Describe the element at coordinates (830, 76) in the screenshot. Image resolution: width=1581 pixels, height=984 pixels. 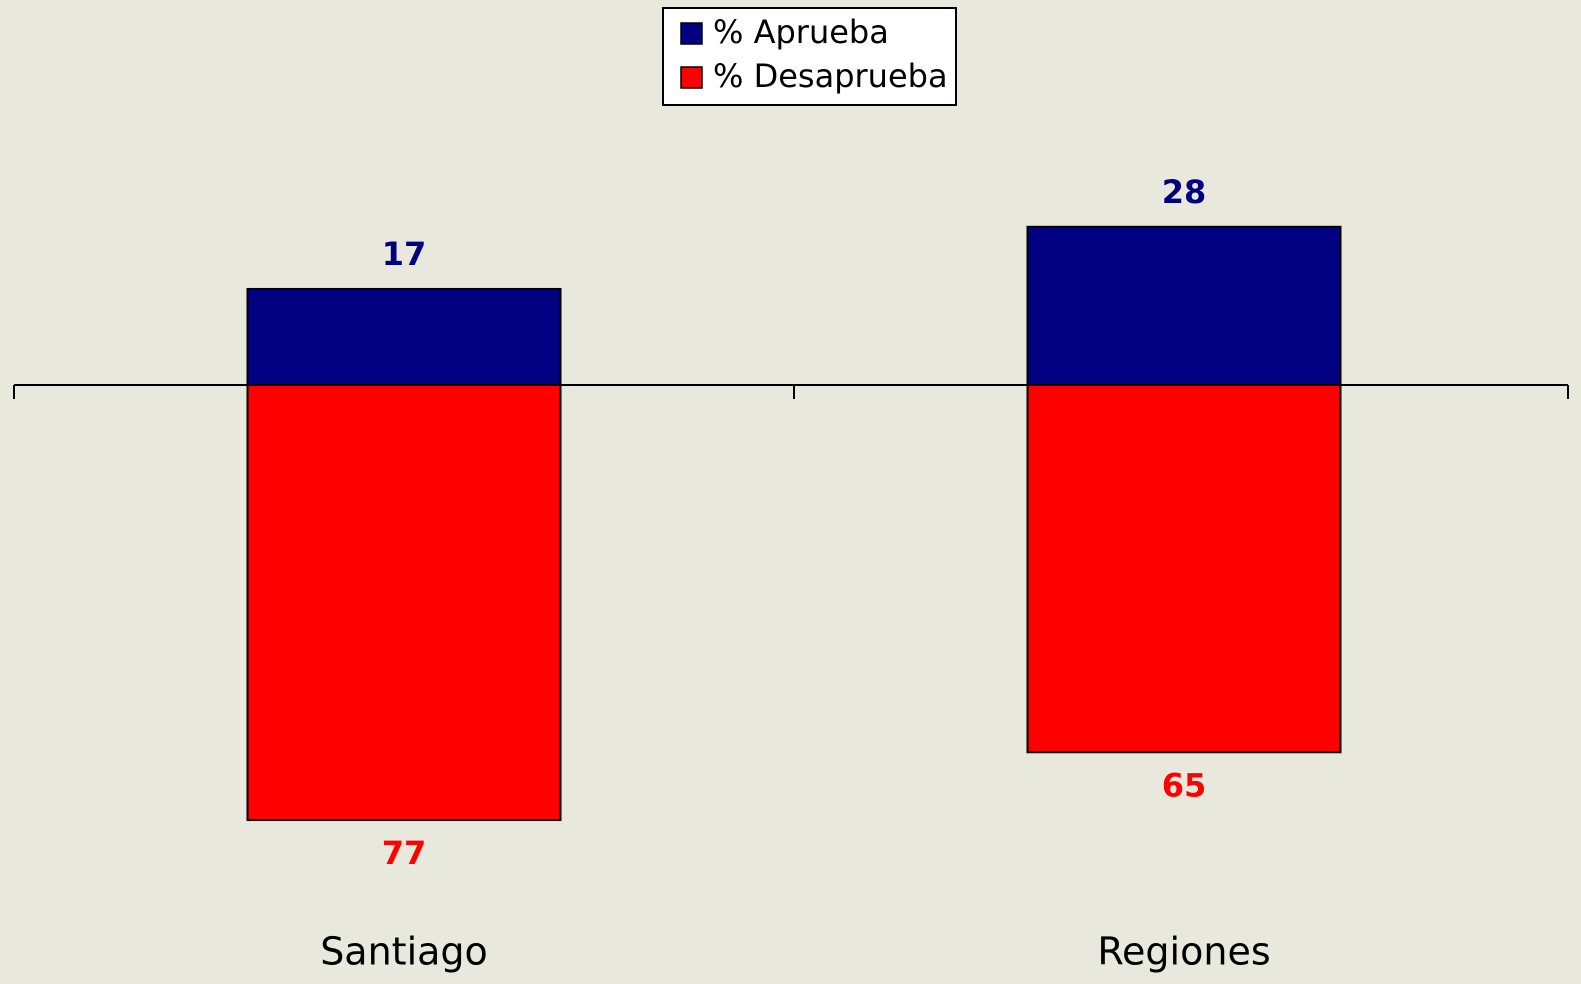
I see `legend-label: % Desaprueba` at that location.